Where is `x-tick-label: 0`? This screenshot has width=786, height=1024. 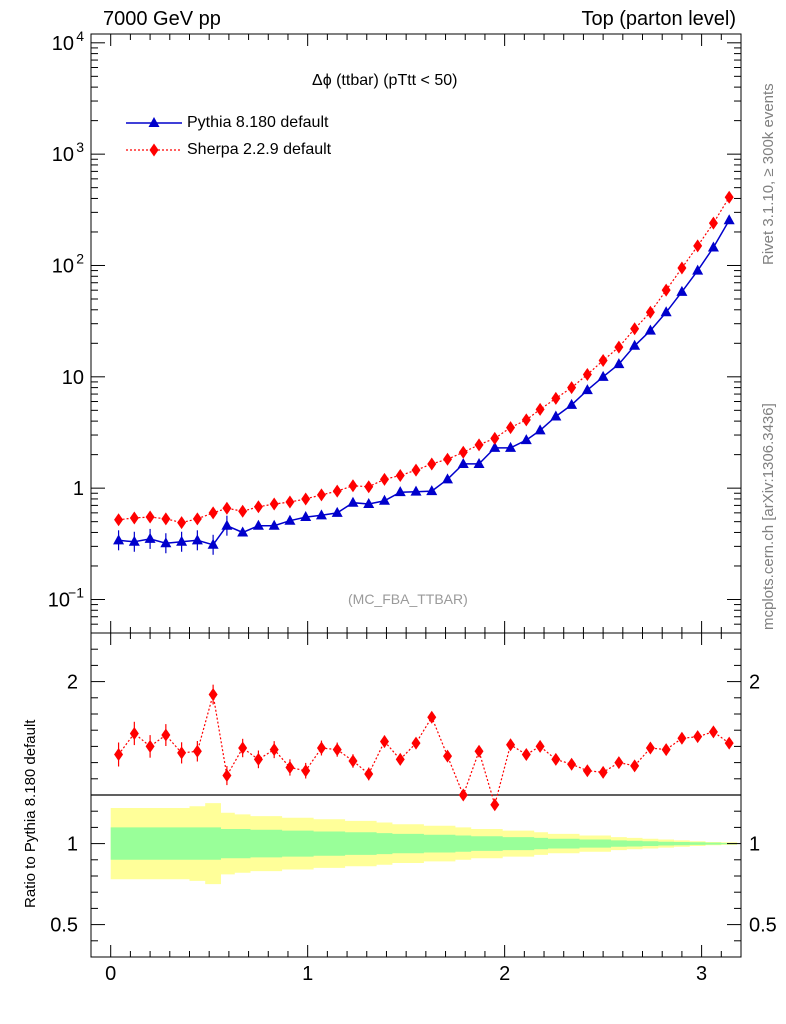 x-tick-label: 0 is located at coordinates (110, 974).